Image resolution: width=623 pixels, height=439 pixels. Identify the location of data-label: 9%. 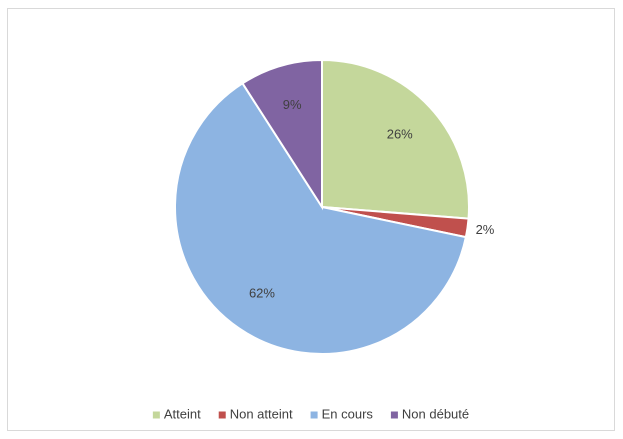
(292, 104).